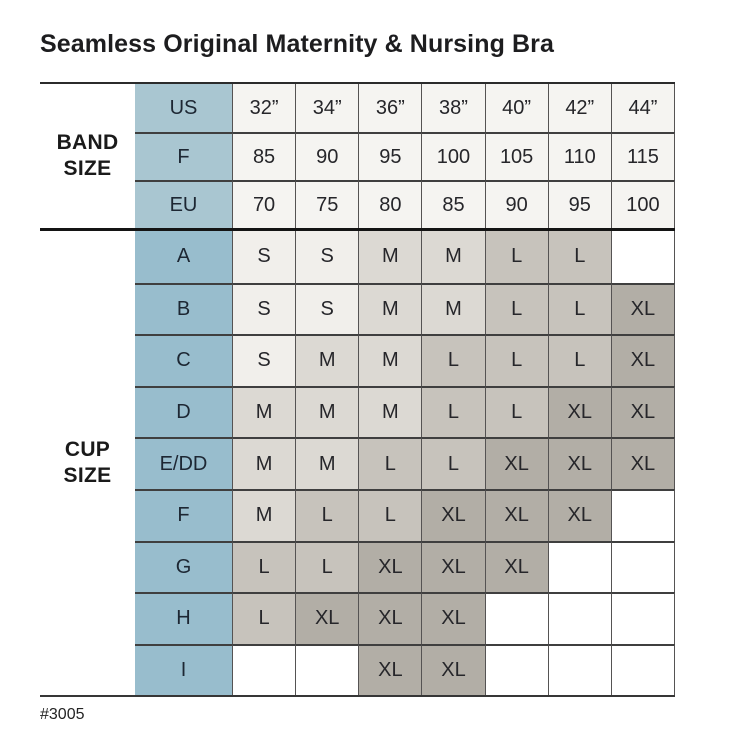 The height and width of the screenshot is (756, 730). I want to click on band-value-cell: 80, so click(391, 204).